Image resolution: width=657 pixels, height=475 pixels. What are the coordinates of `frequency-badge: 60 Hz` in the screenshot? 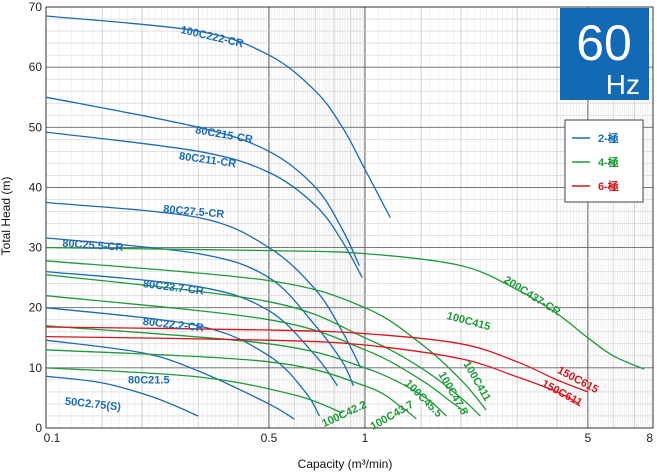 It's located at (604, 54).